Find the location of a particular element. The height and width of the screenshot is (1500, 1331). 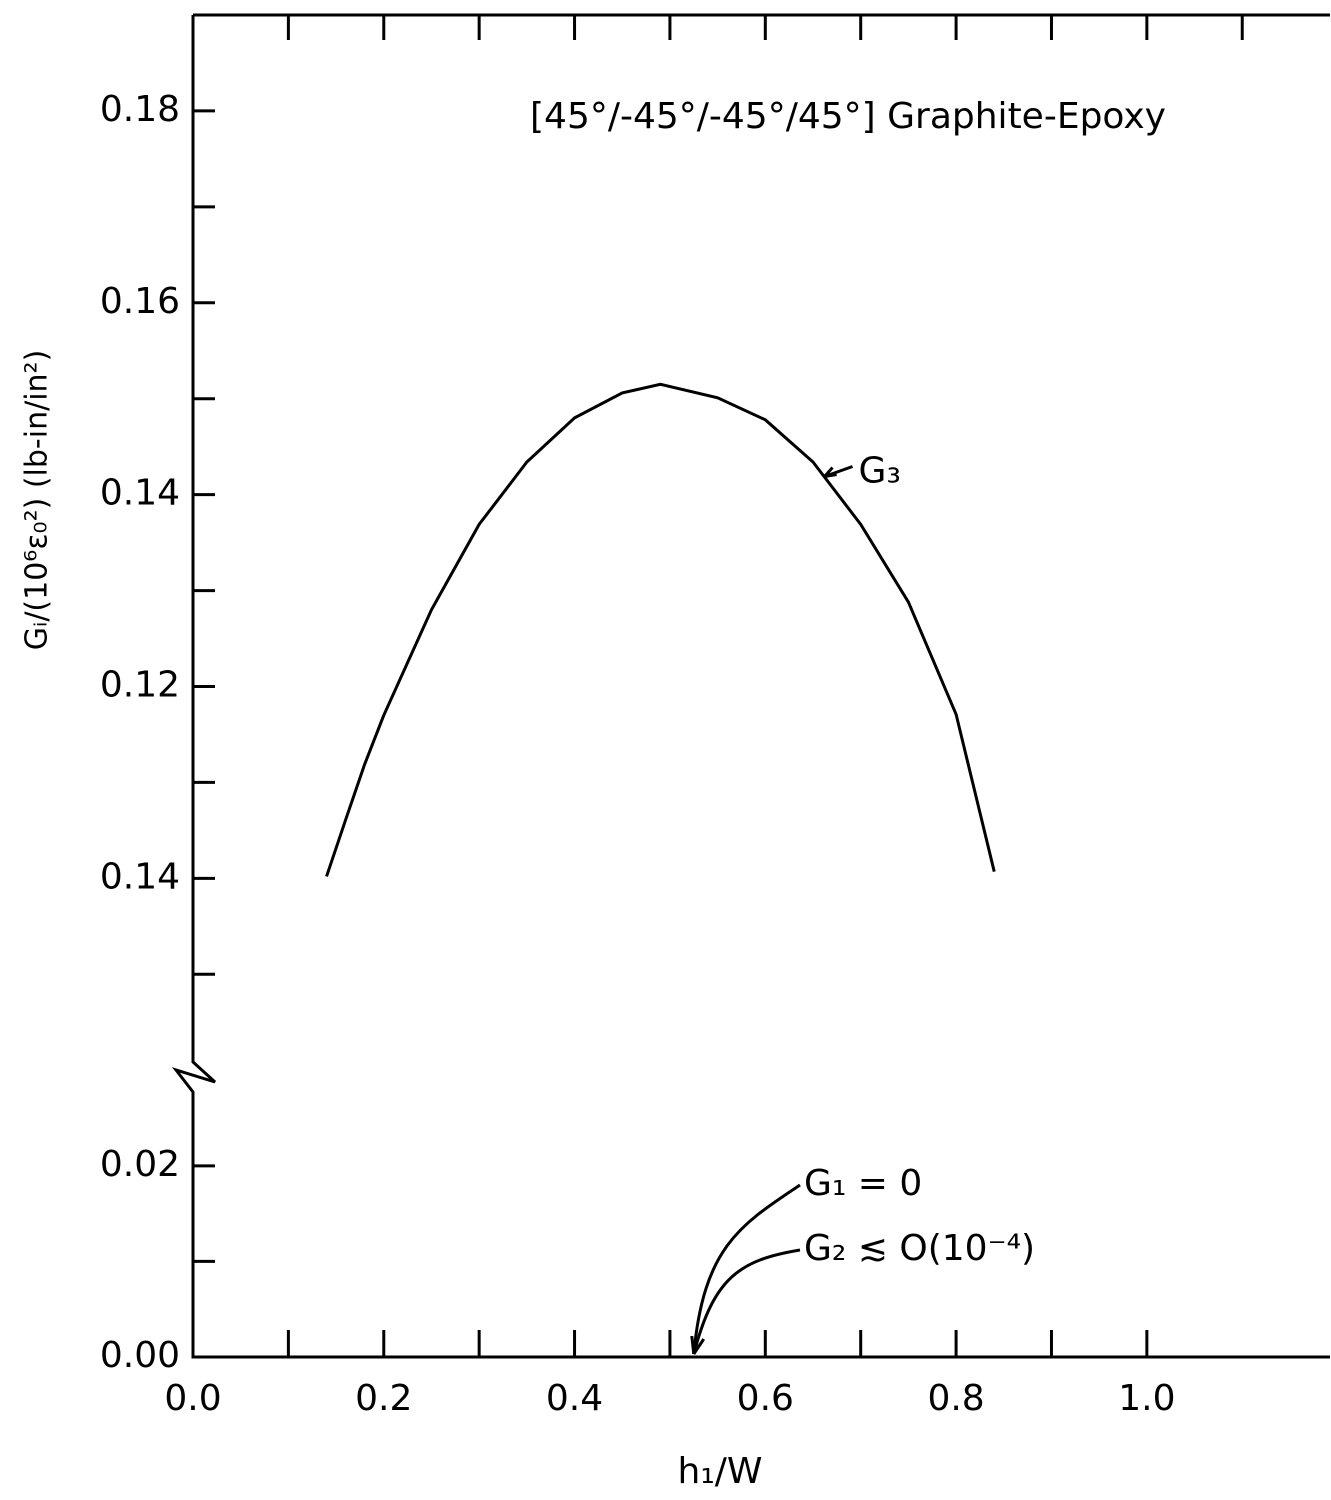

x-tick-label: 0.2 is located at coordinates (383, 1398).